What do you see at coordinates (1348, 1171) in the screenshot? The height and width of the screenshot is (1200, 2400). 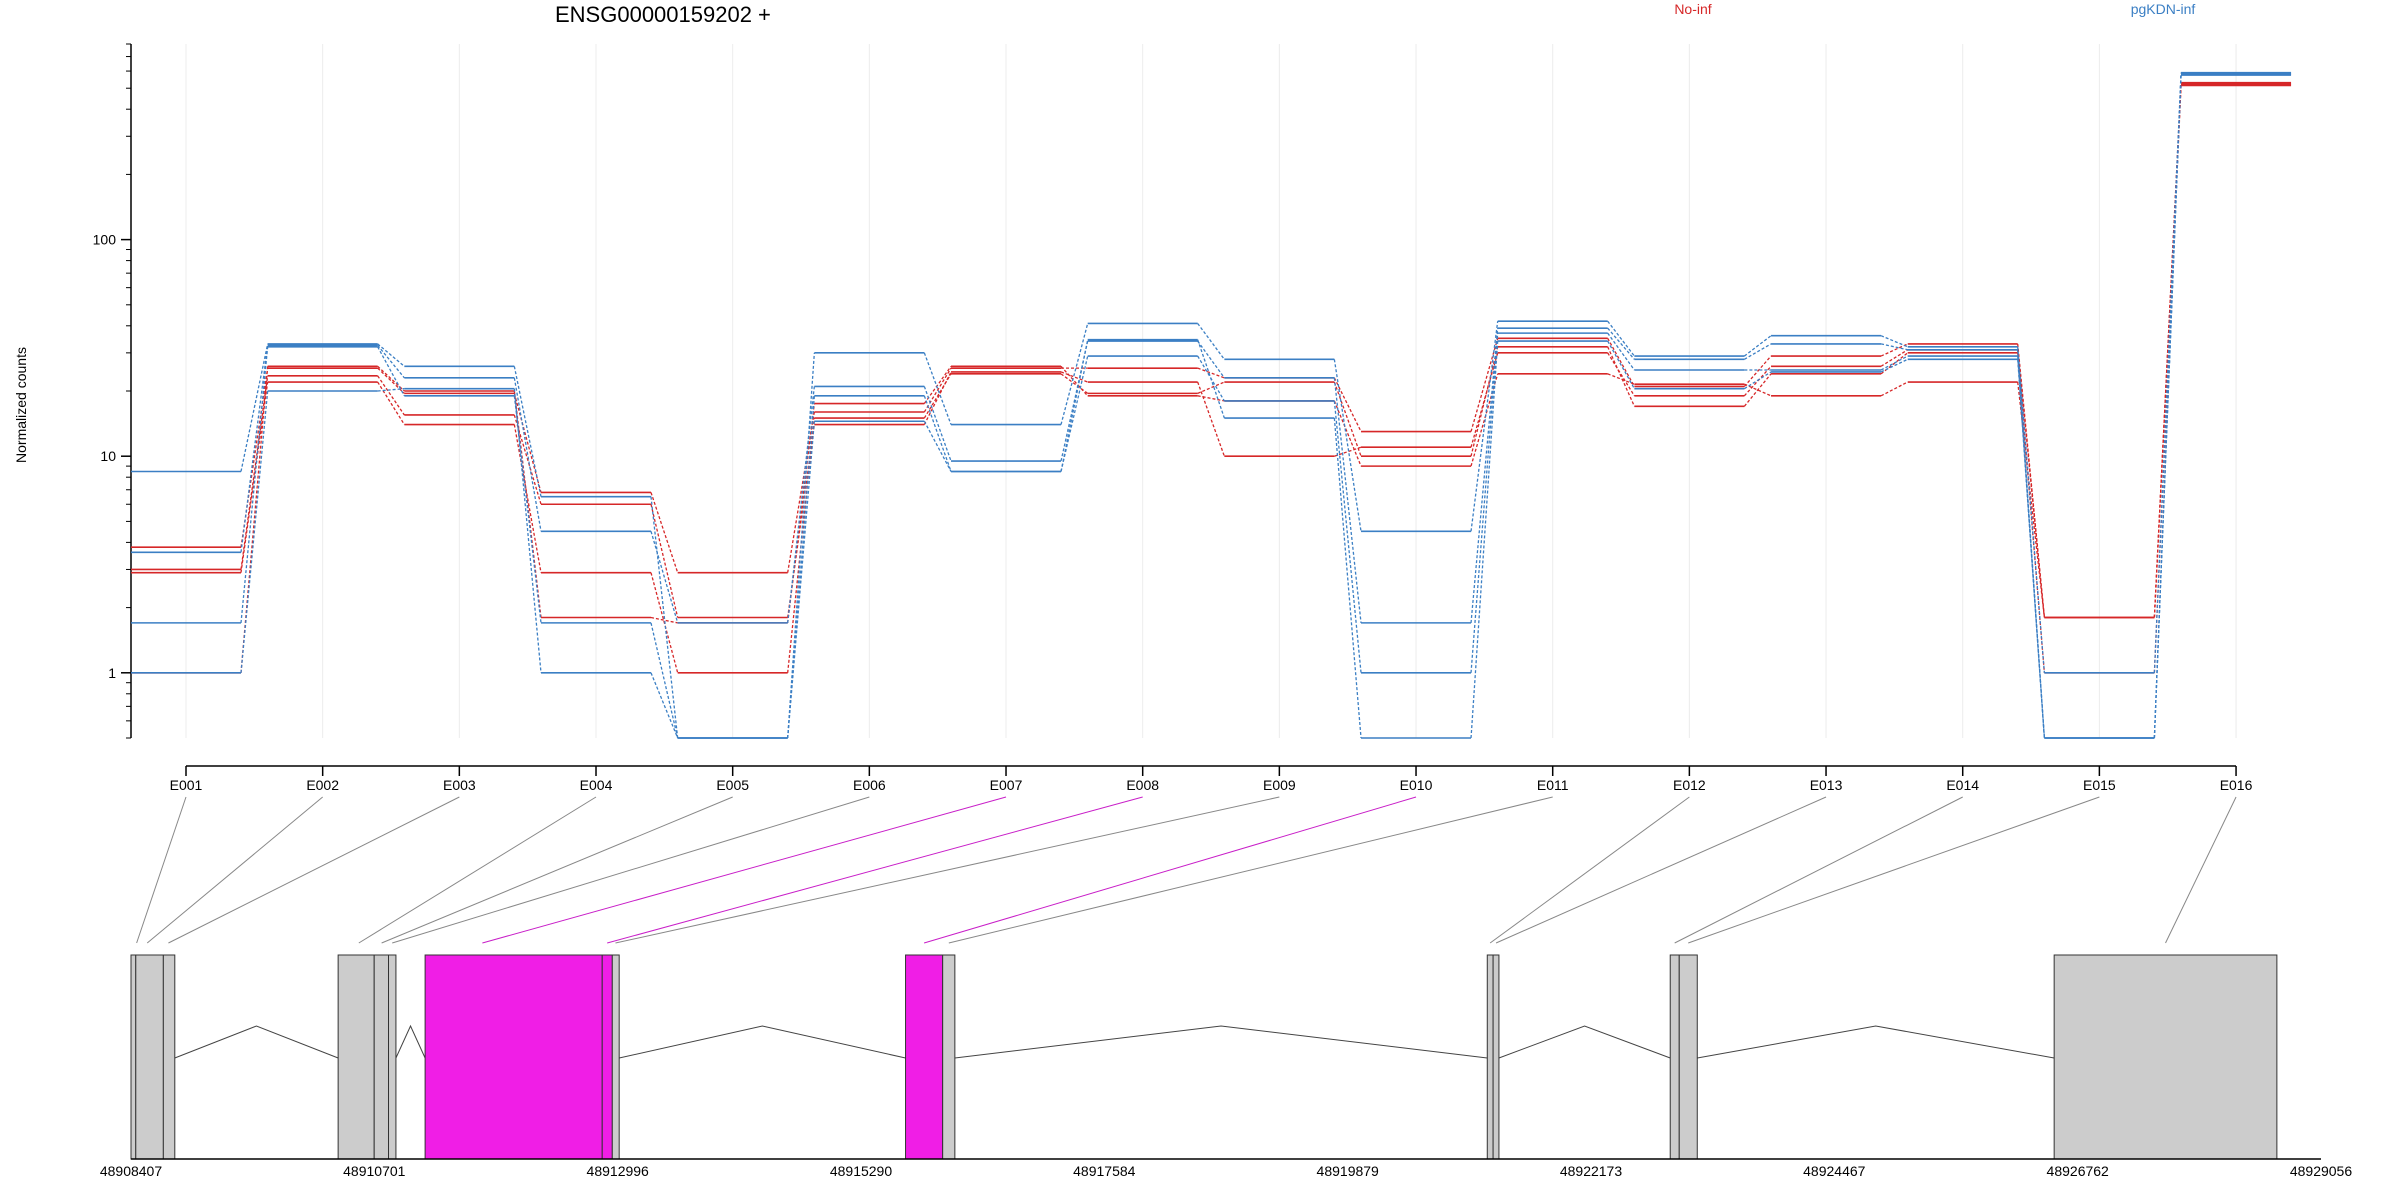 I see `genomic-tick-label-6: 48919879` at bounding box center [1348, 1171].